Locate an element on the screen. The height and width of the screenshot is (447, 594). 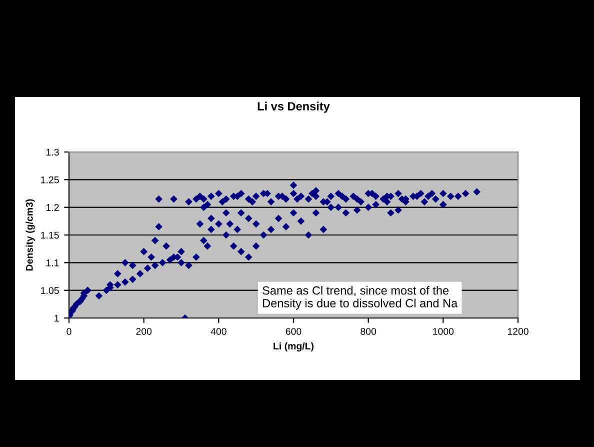
x-tick-label: 200 is located at coordinates (144, 331).